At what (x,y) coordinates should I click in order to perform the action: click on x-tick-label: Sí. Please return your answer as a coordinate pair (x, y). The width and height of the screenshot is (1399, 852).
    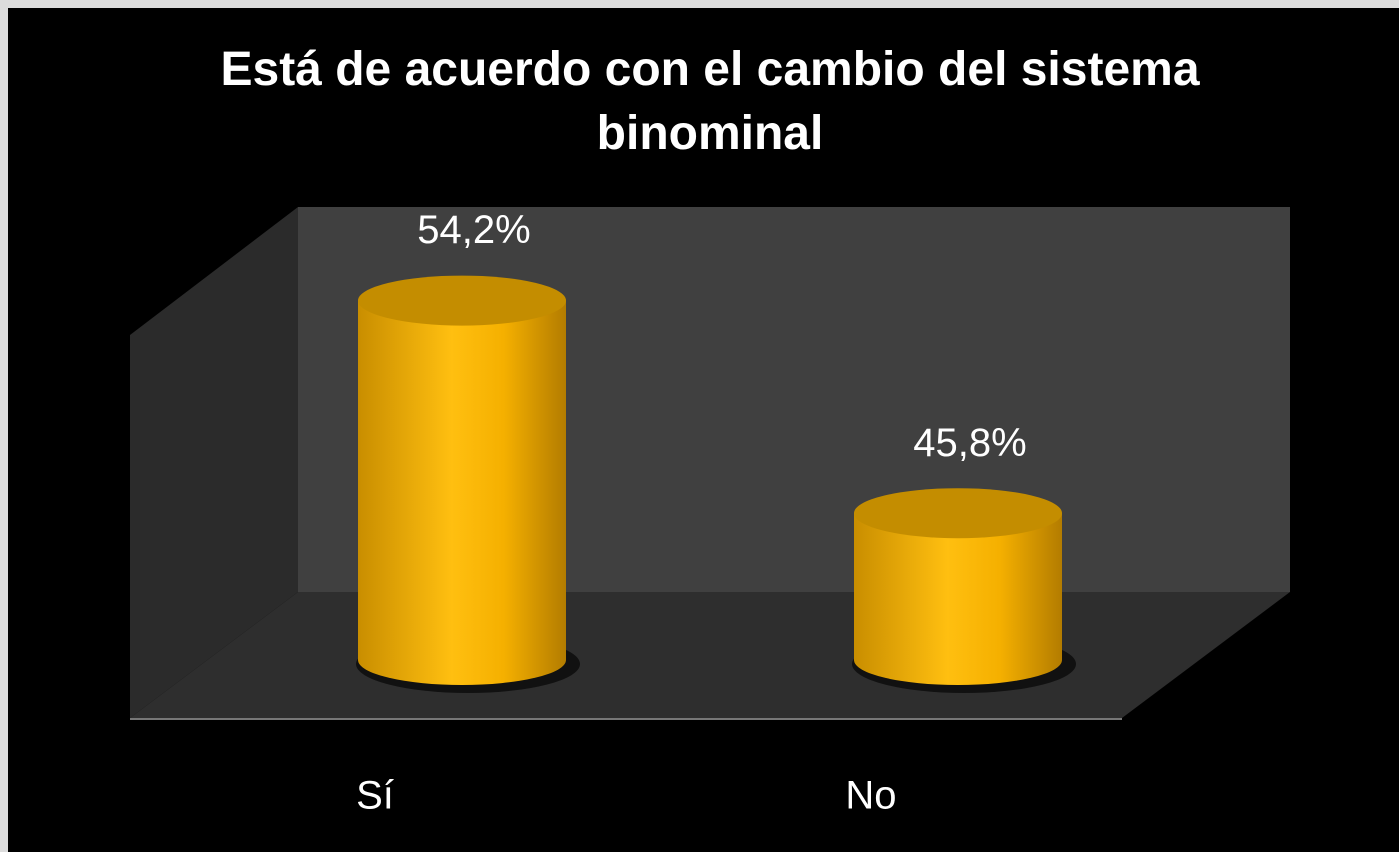
    Looking at the image, I should click on (375, 796).